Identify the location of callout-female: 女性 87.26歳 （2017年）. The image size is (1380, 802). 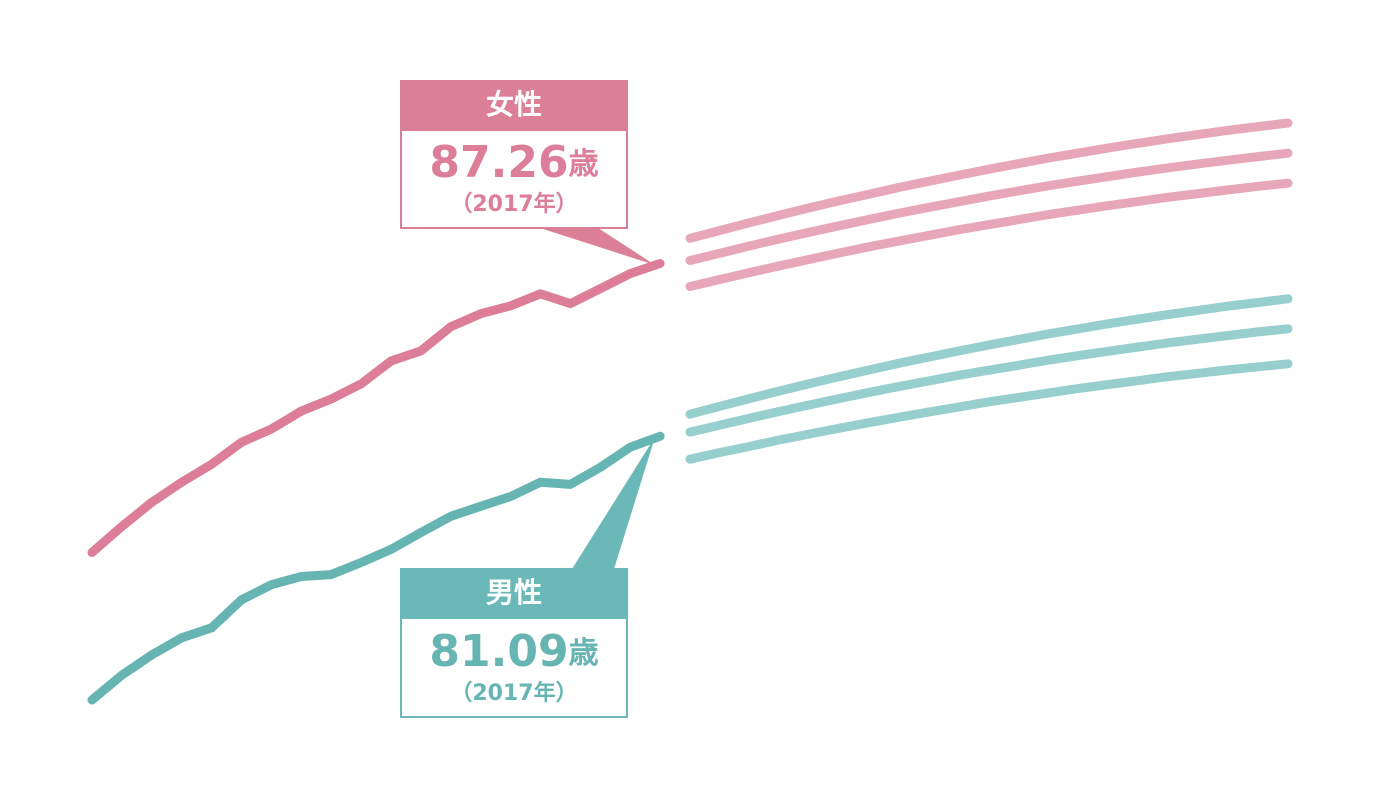
(527, 172).